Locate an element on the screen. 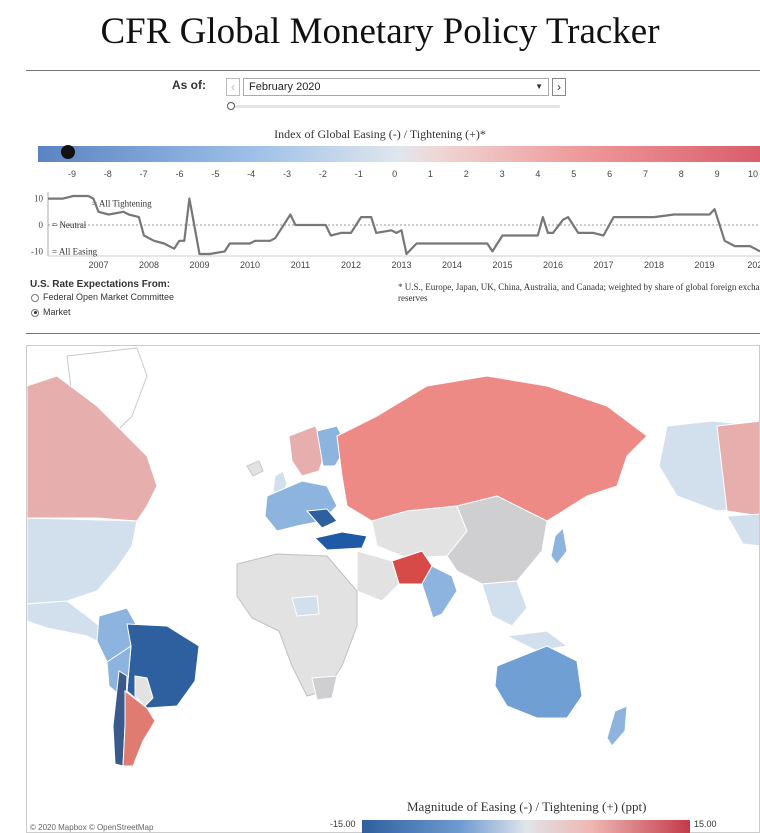 This screenshot has width=760, height=833. index-tick: 7 is located at coordinates (645, 174).